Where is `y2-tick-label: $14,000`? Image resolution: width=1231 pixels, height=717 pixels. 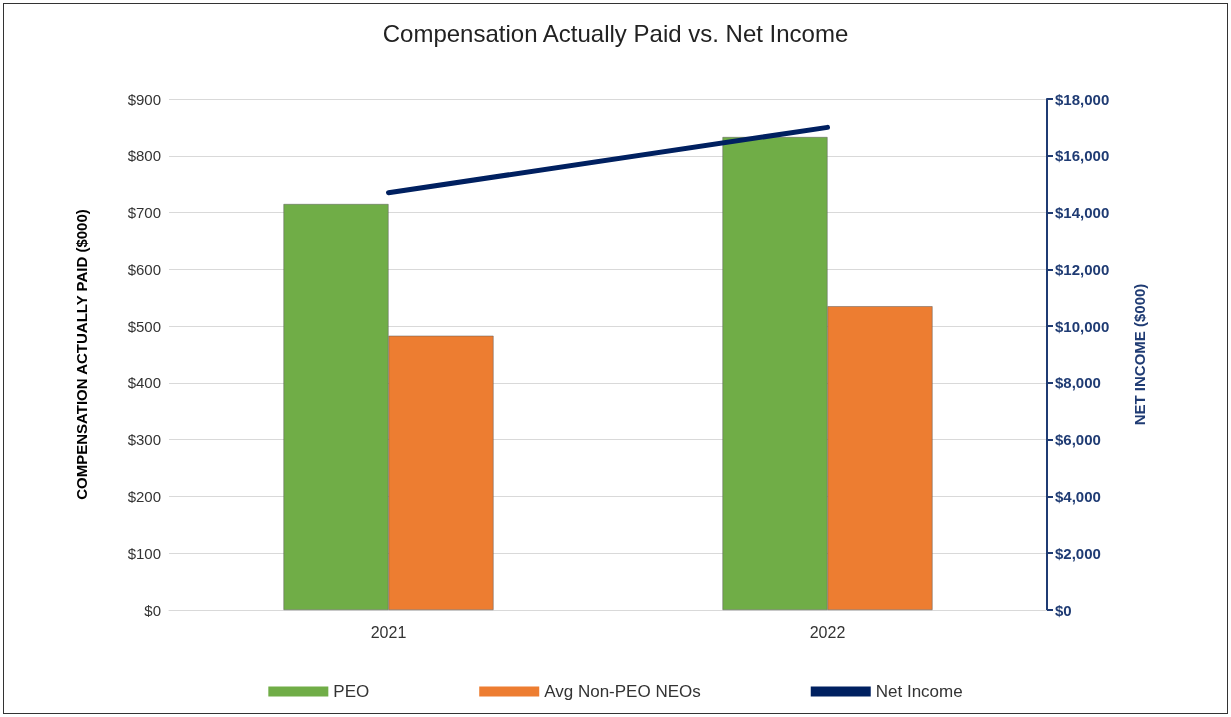 y2-tick-label: $14,000 is located at coordinates (1082, 213).